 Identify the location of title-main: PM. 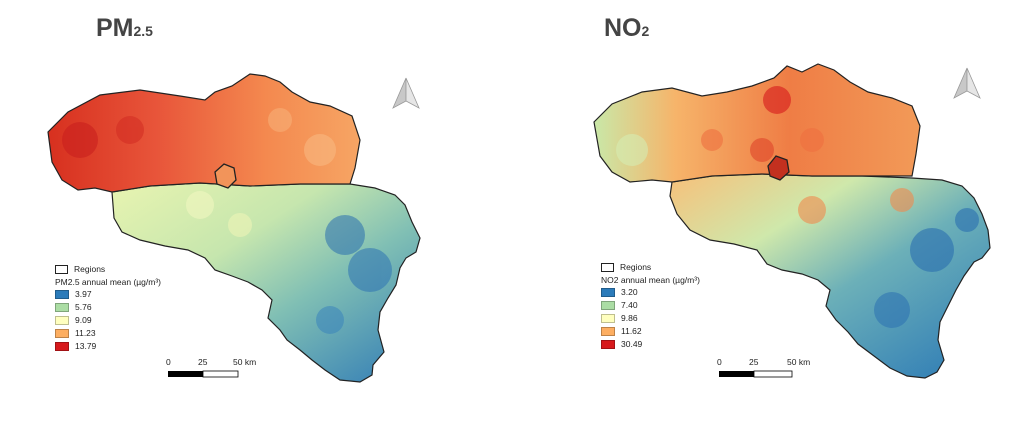
(115, 28).